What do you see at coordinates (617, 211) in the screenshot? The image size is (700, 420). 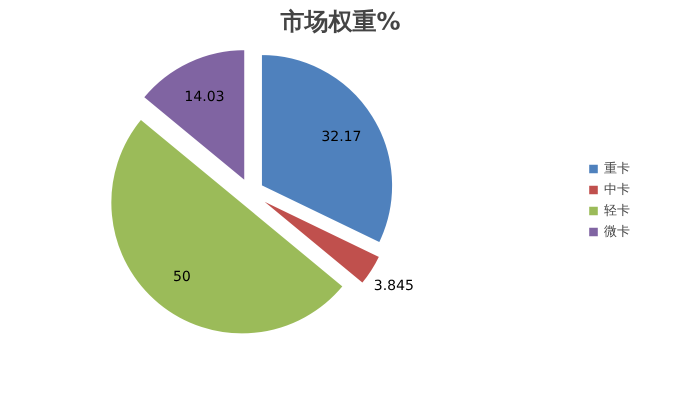 I see `legend-label: 轻卡` at bounding box center [617, 211].